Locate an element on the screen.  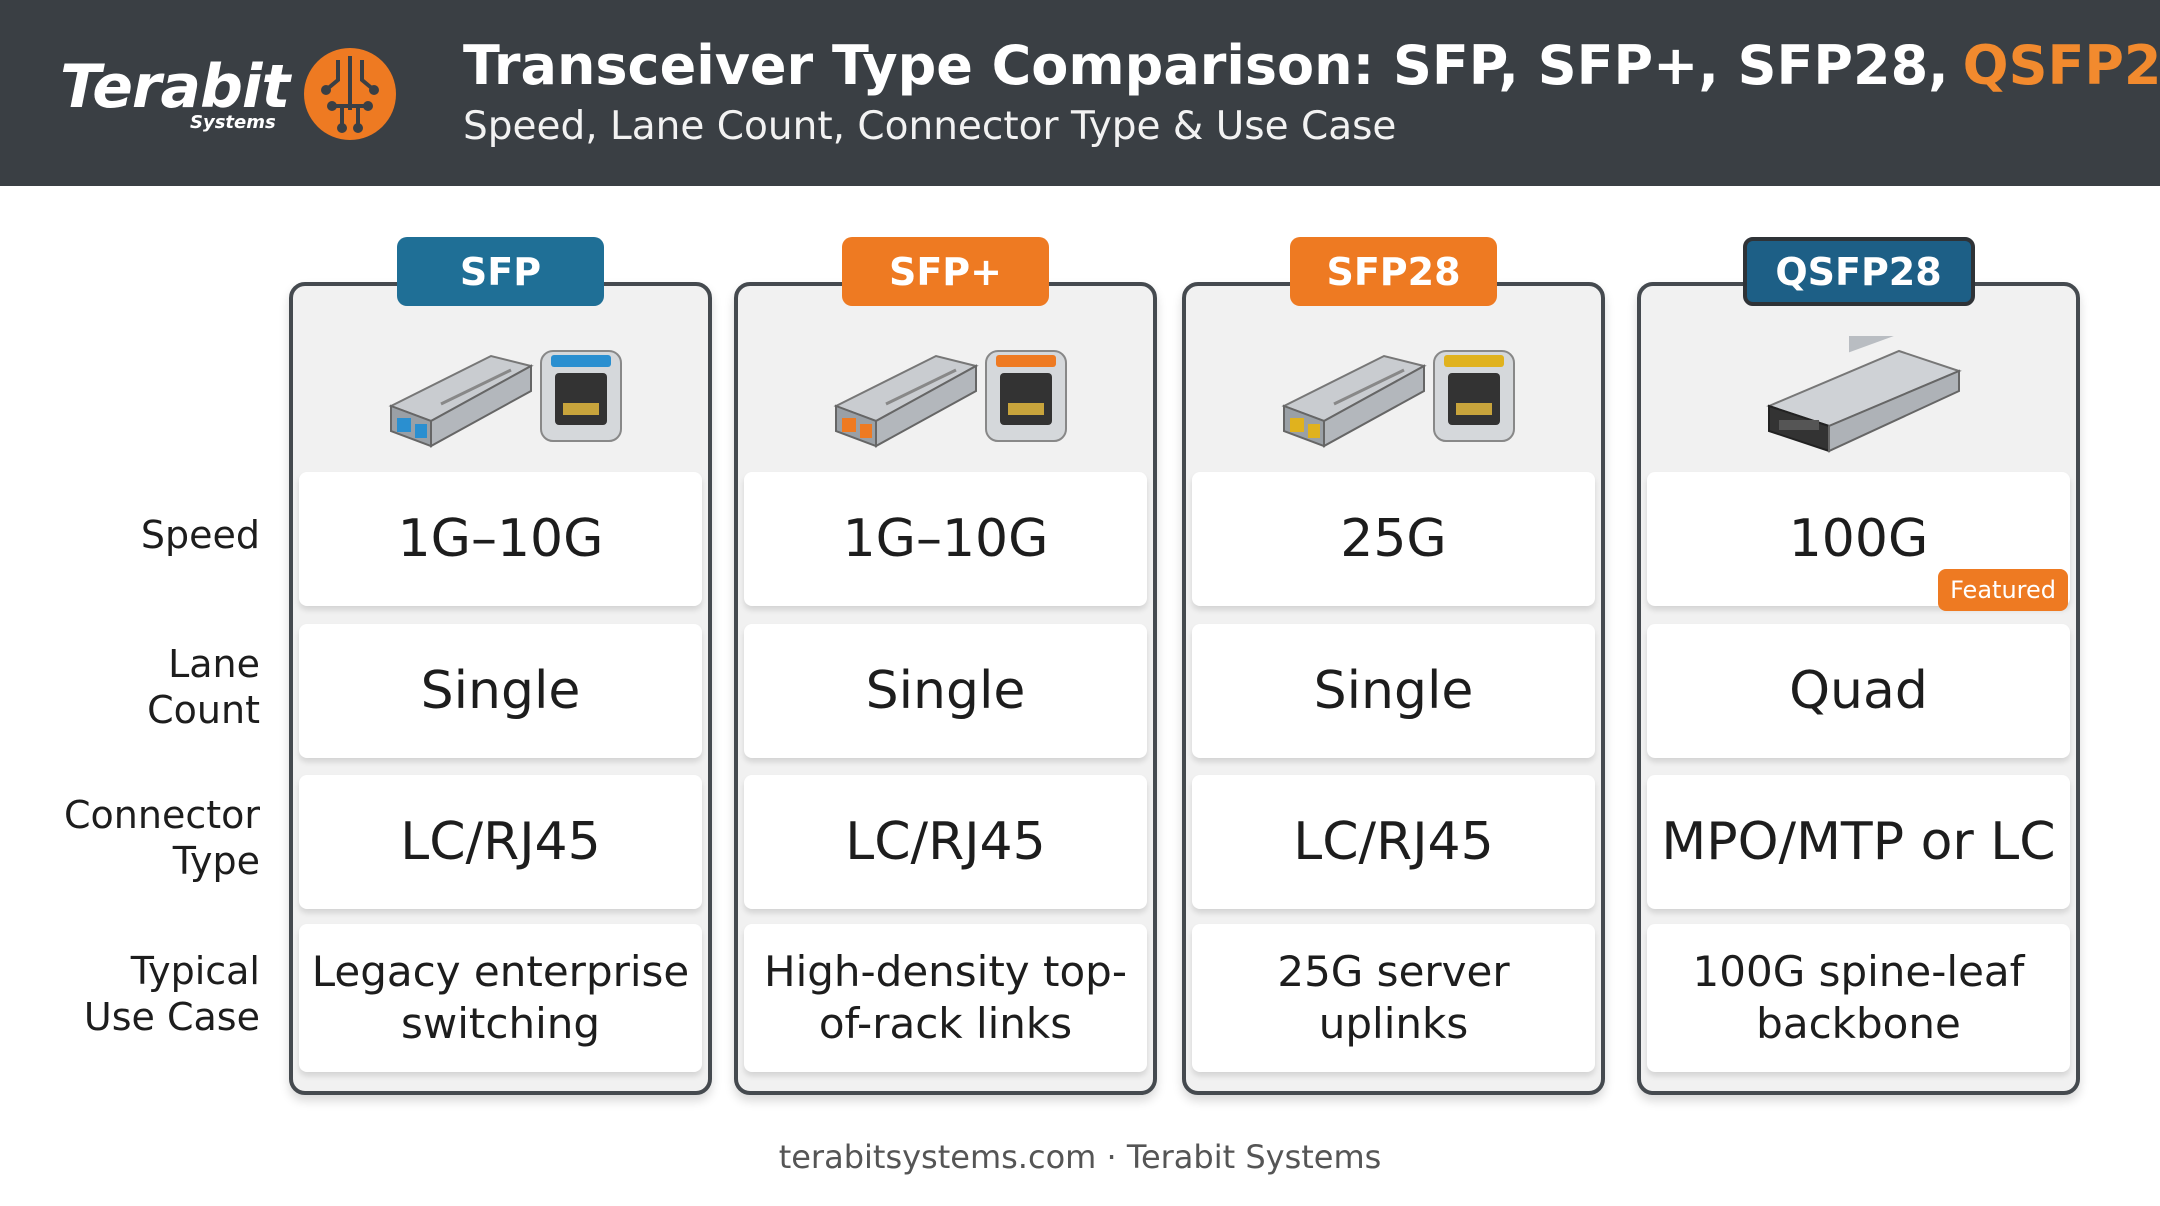
cell-use-case: High-density top-of-rack links is located at coordinates (945, 998).